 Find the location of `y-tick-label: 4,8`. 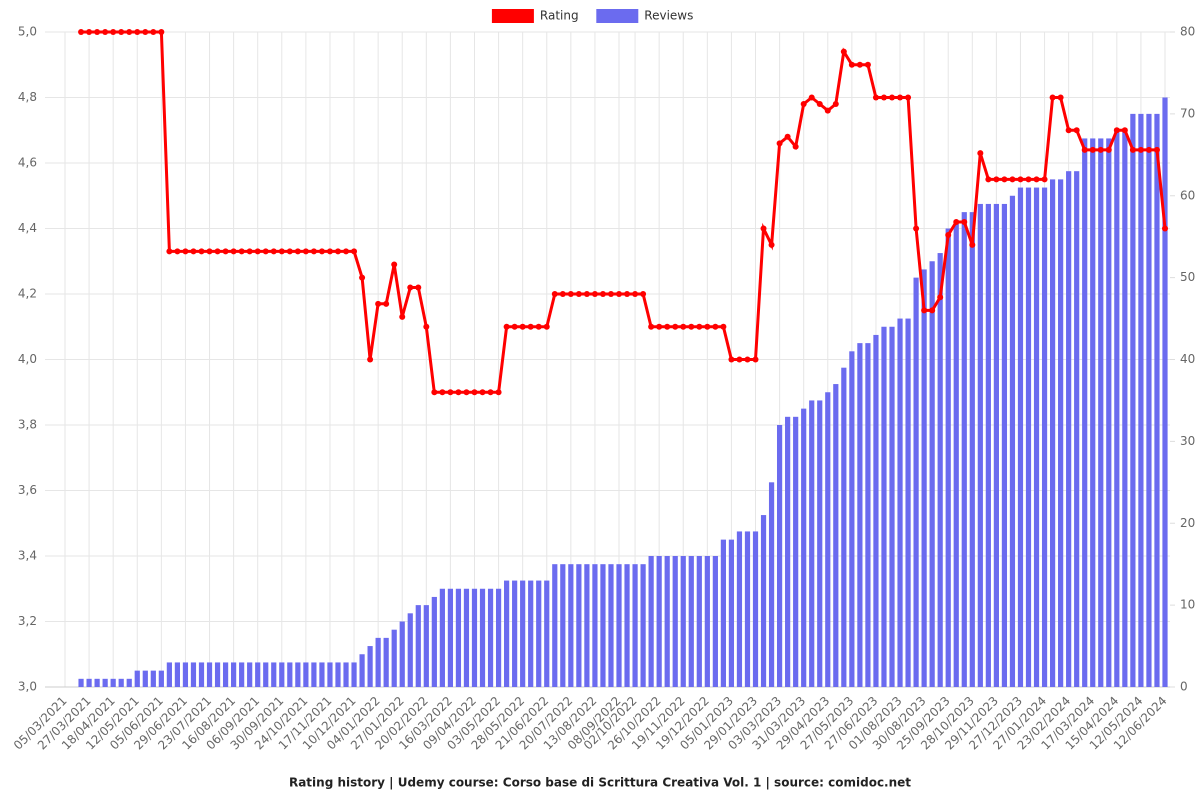

y-tick-label: 4,8 is located at coordinates (27, 97).